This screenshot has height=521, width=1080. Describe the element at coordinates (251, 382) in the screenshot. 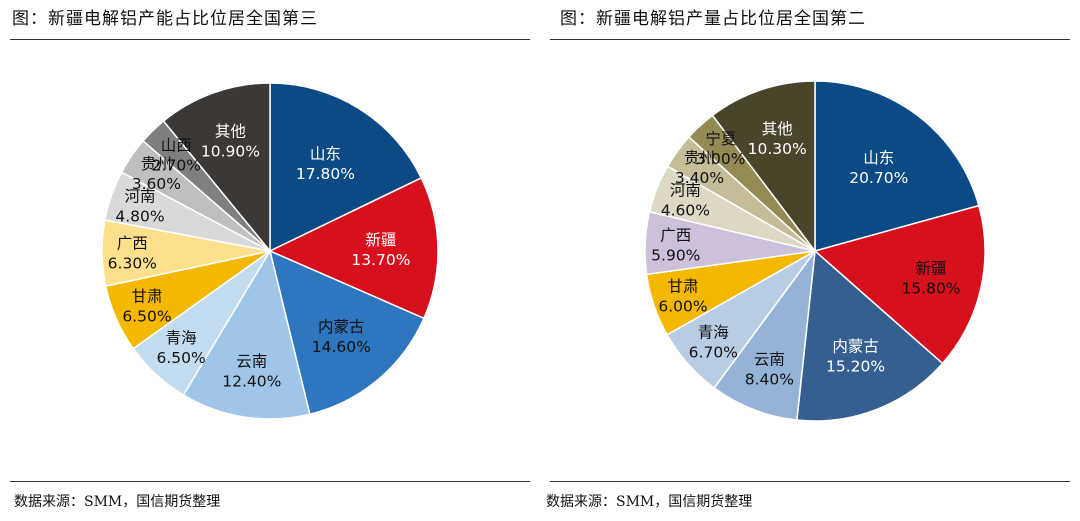

I see `slice-value-label: 12.40%` at that location.